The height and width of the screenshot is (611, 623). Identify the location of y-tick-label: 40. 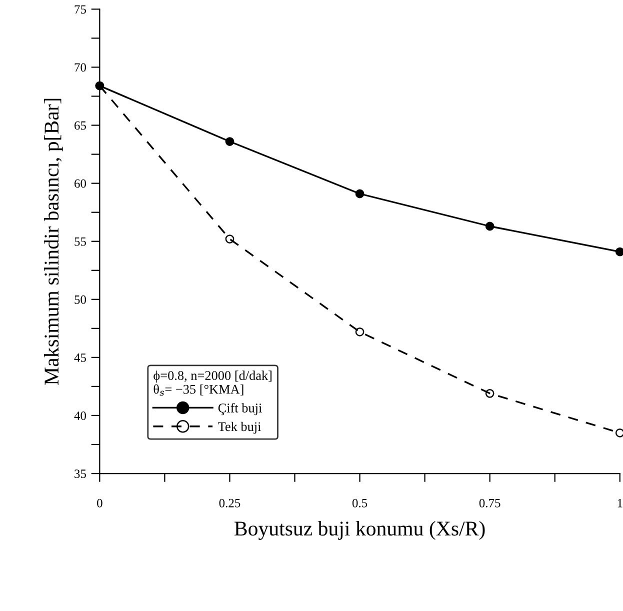
(80, 416).